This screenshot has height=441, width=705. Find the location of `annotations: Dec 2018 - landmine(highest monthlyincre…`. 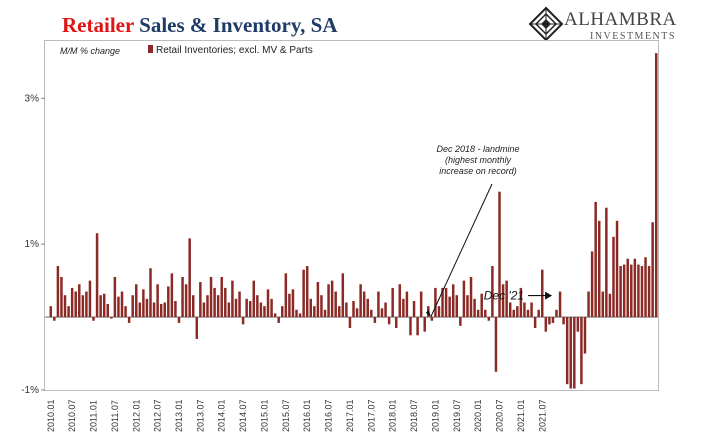

annotations: Dec 2018 - landmine(highest monthlyincre… is located at coordinates (489, 230).